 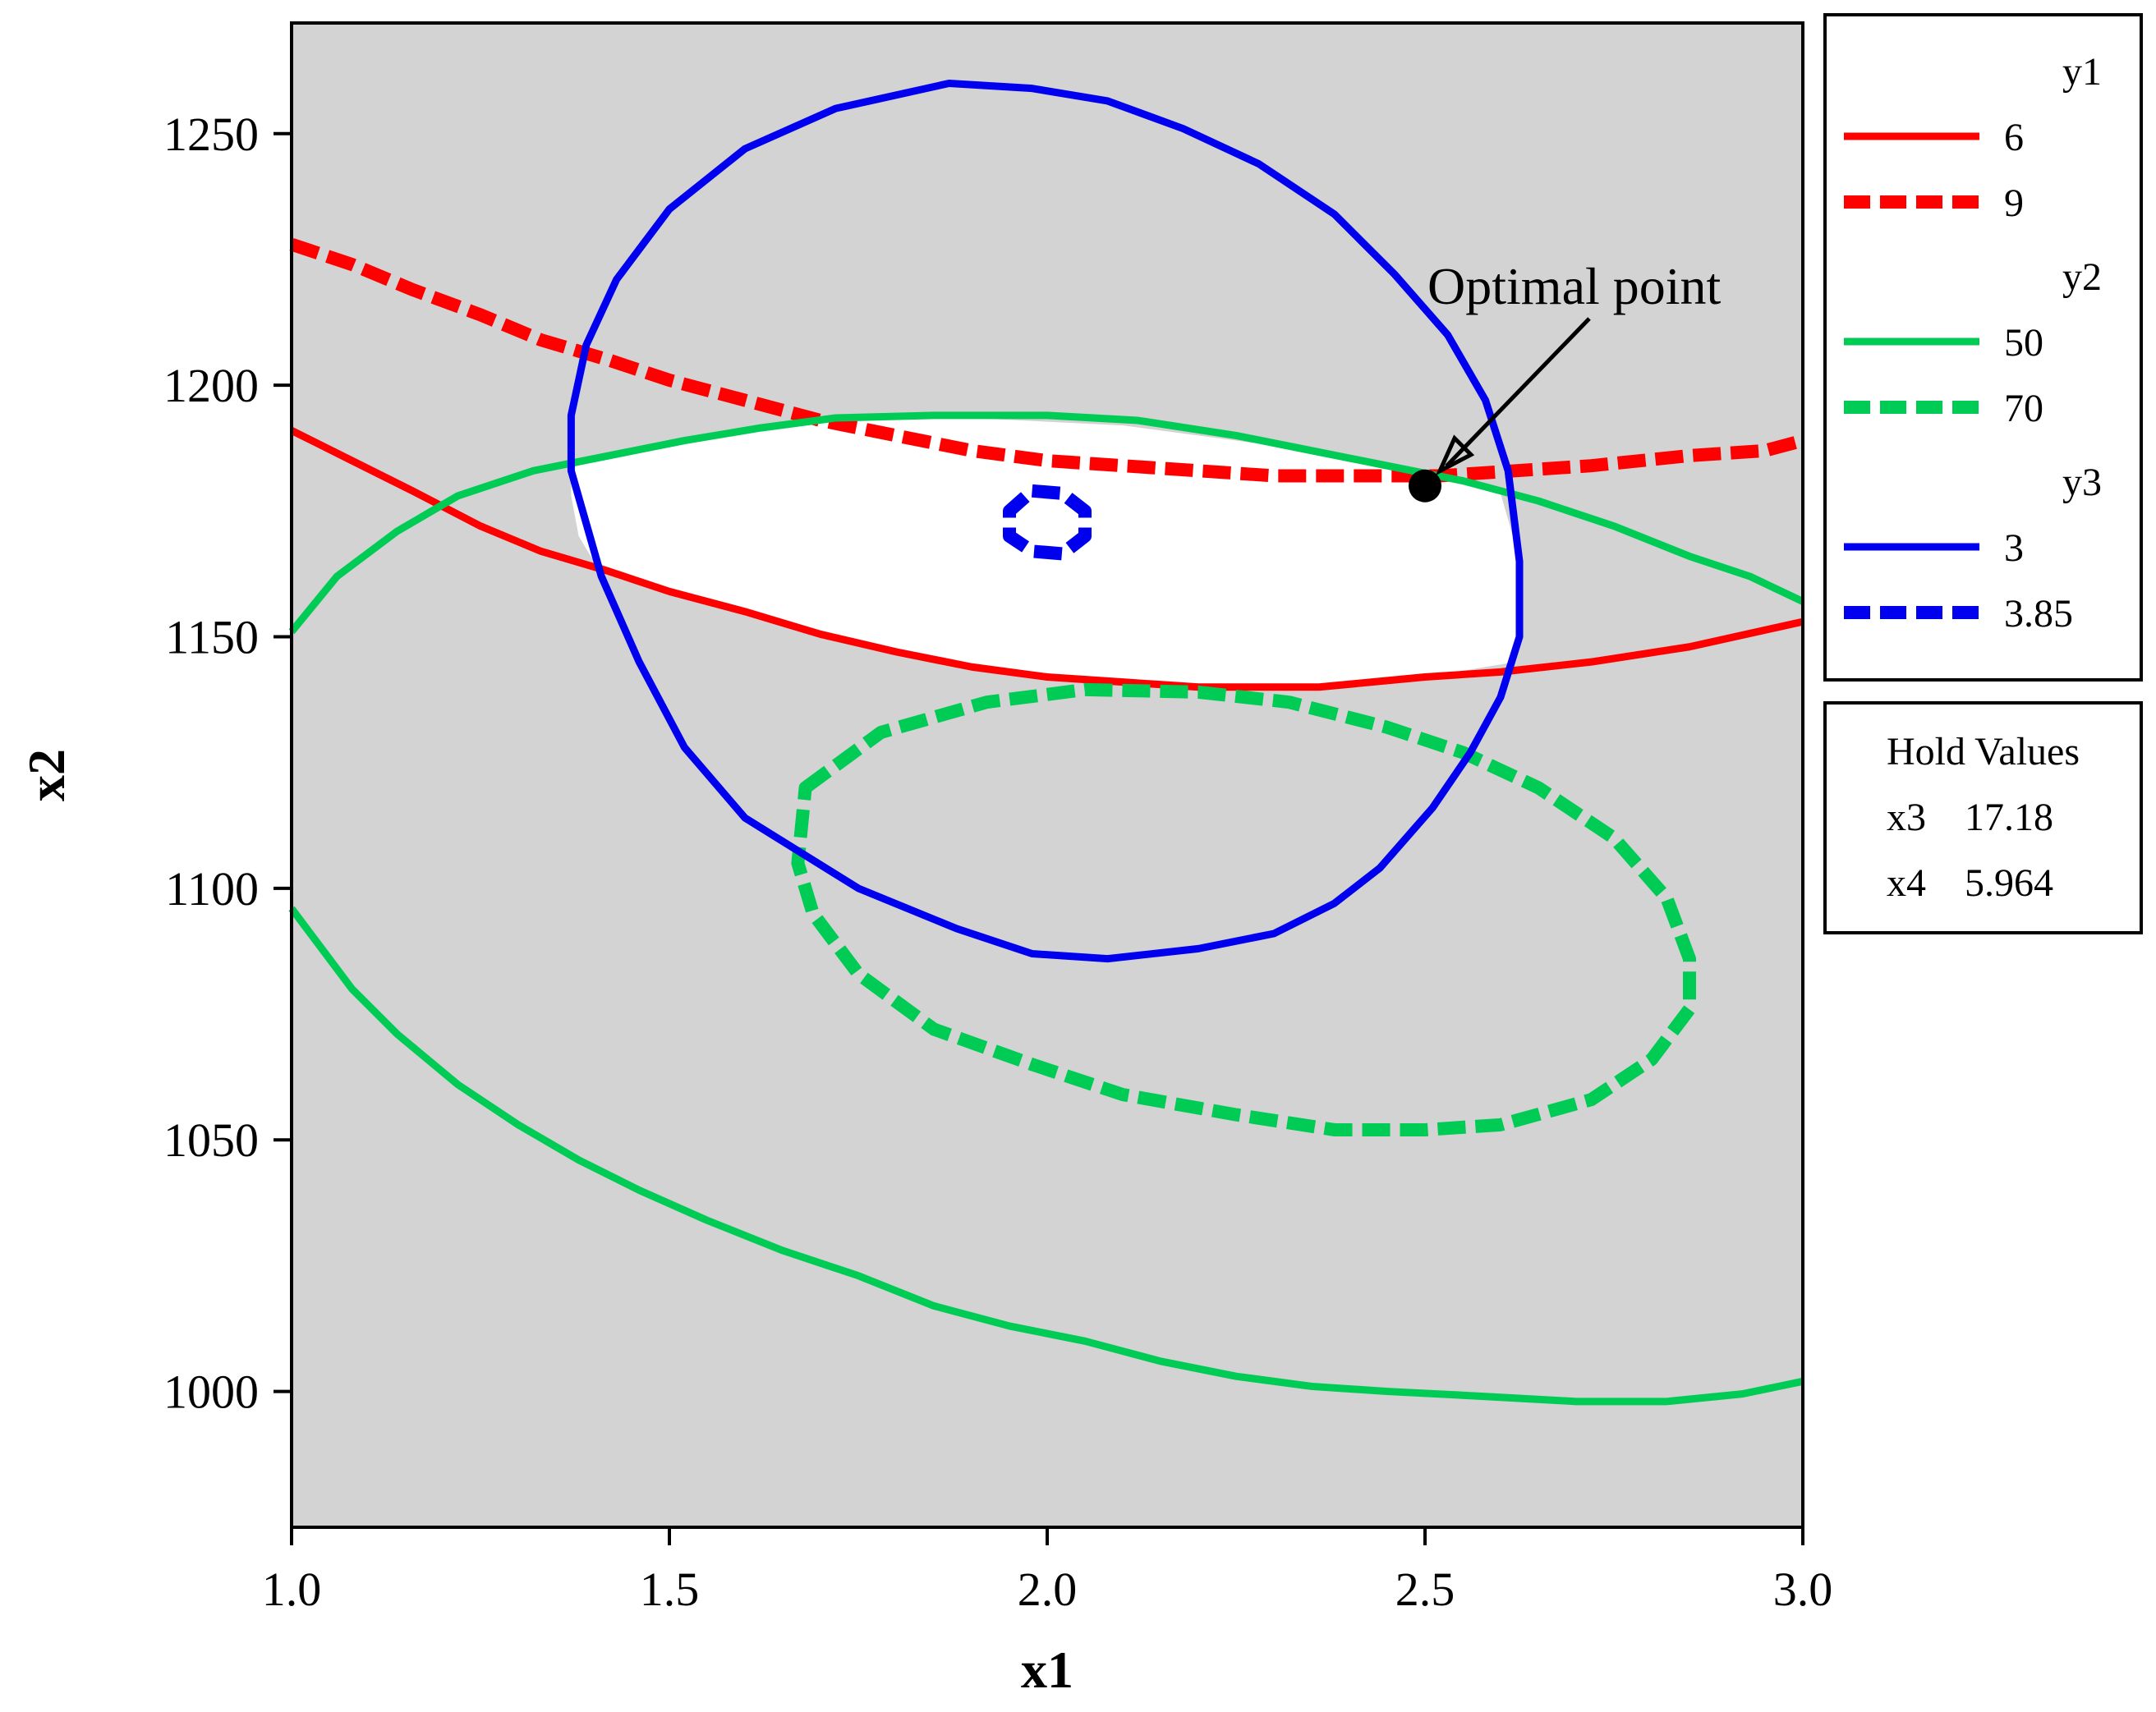 What do you see at coordinates (212, 637) in the screenshot?
I see `y-tick-label: 1150` at bounding box center [212, 637].